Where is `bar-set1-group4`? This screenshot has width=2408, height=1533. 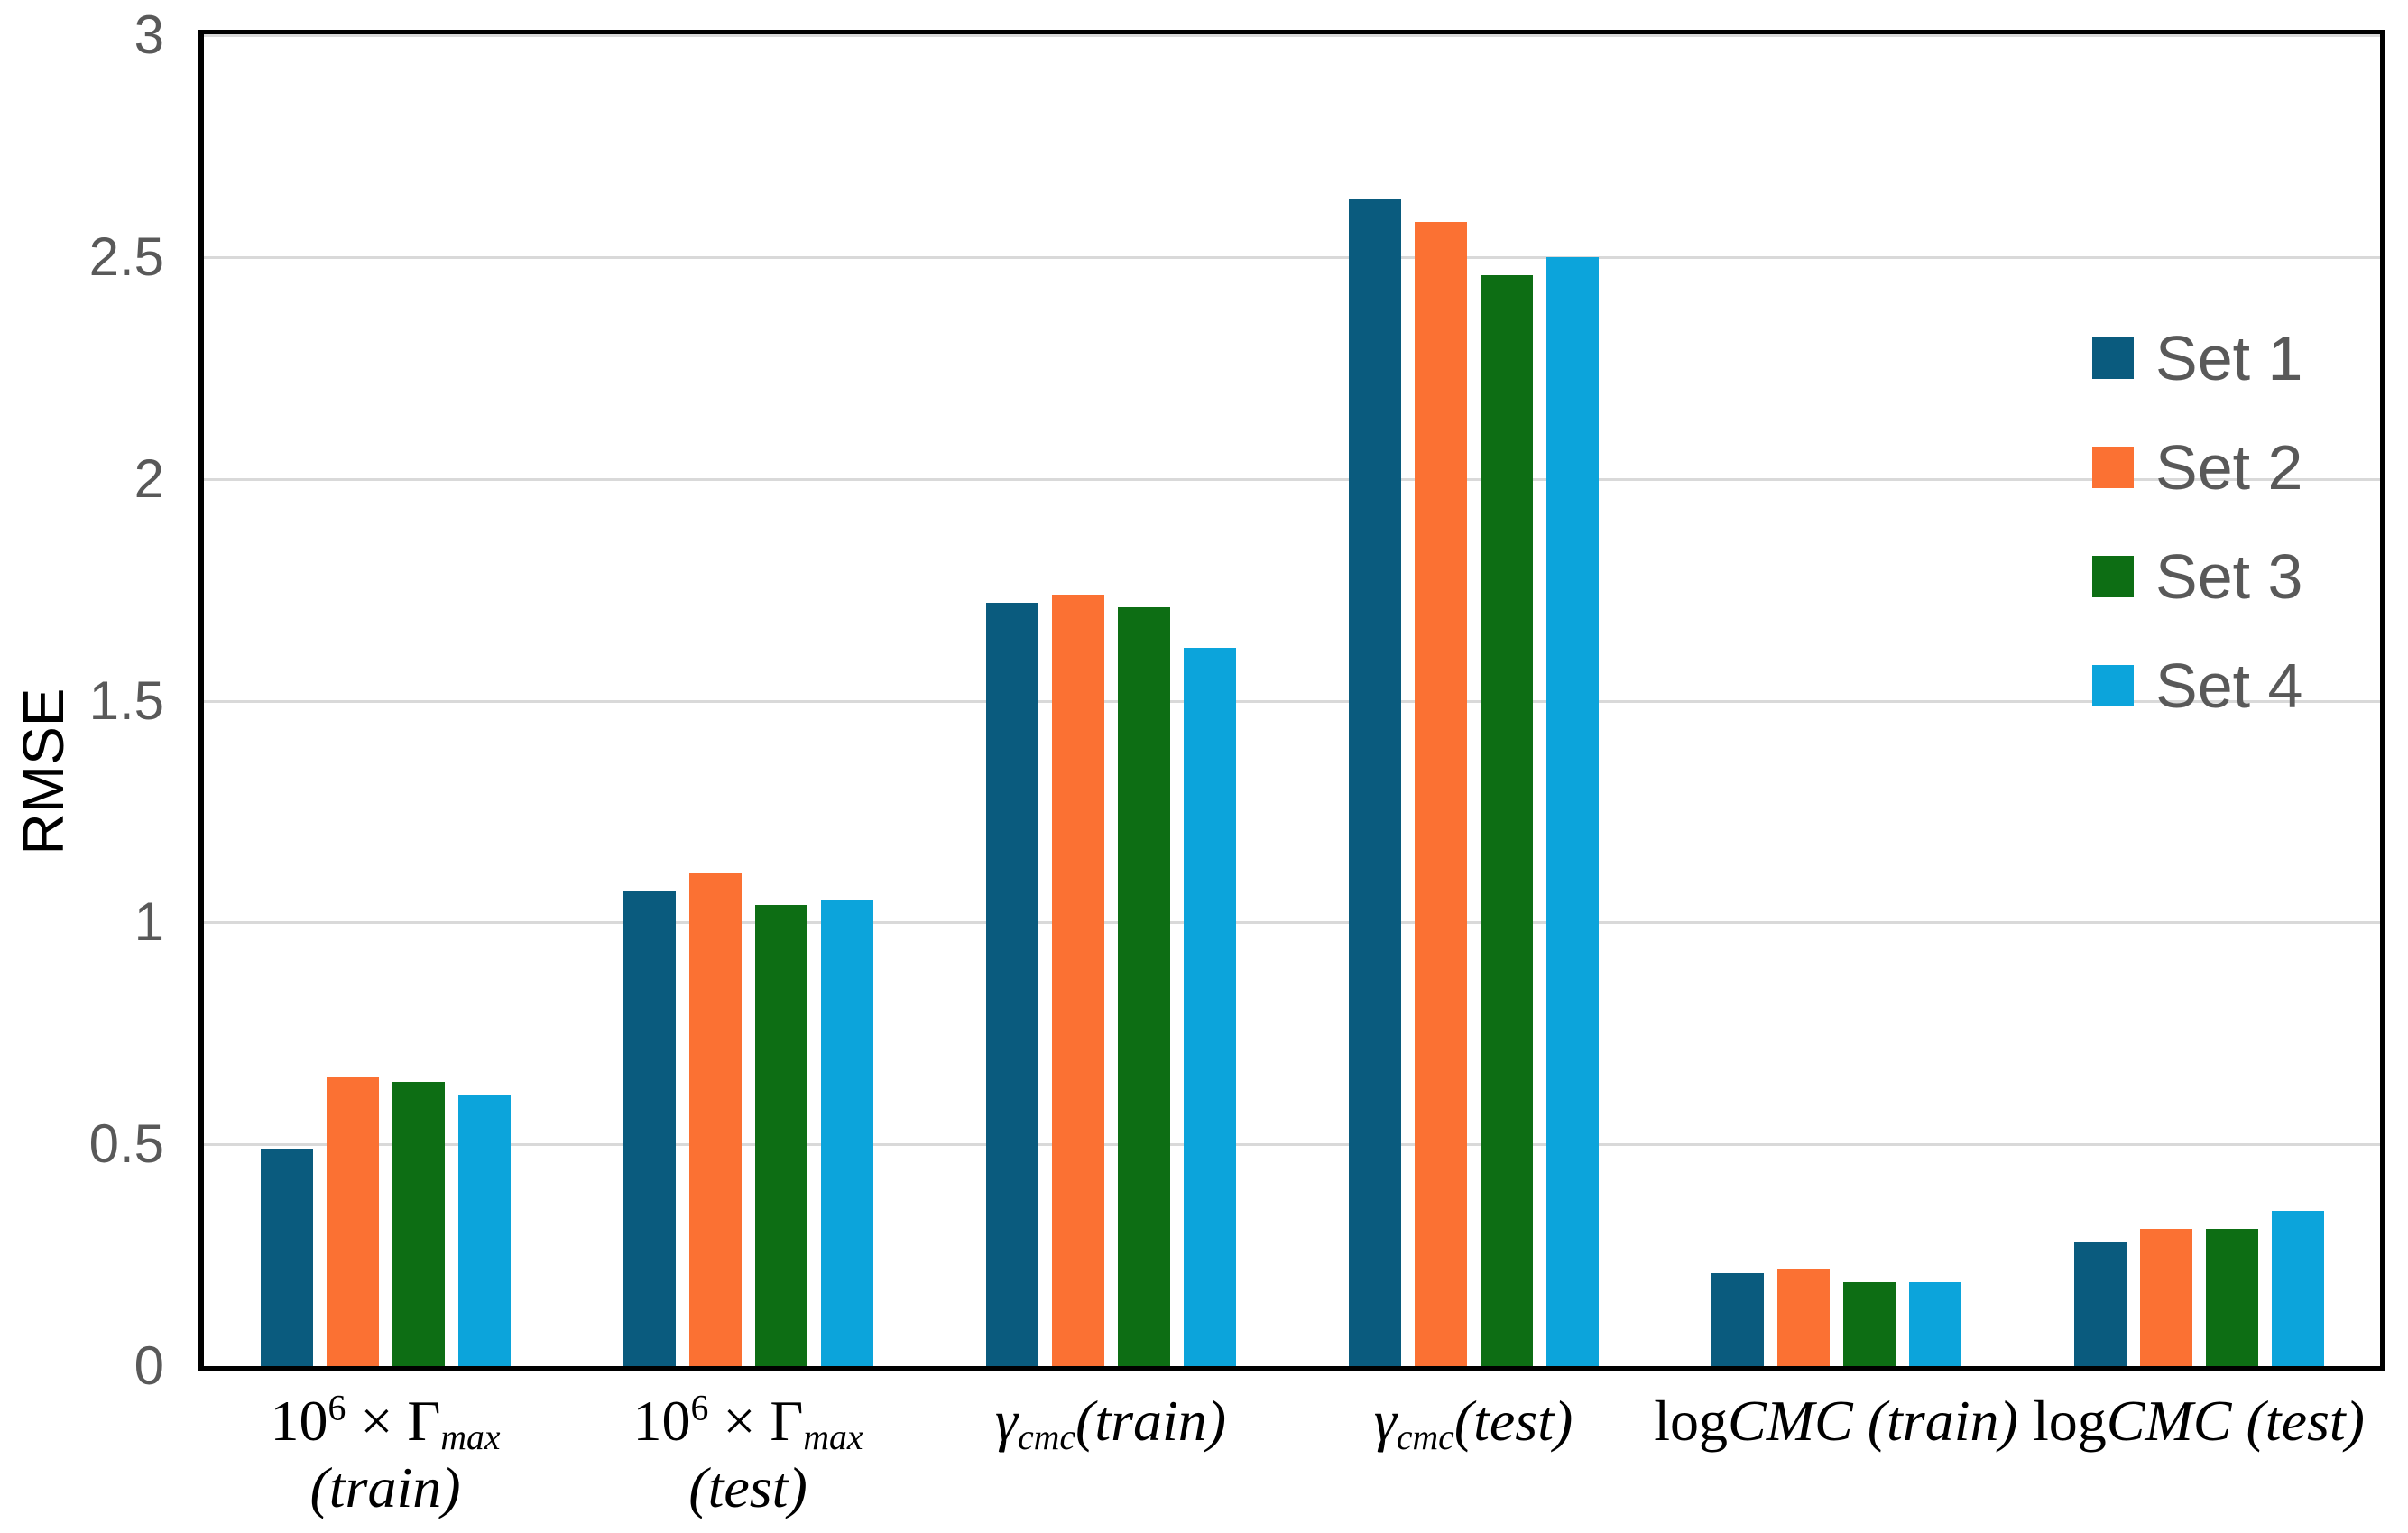
bar-set1-group4 is located at coordinates (1374, 782).